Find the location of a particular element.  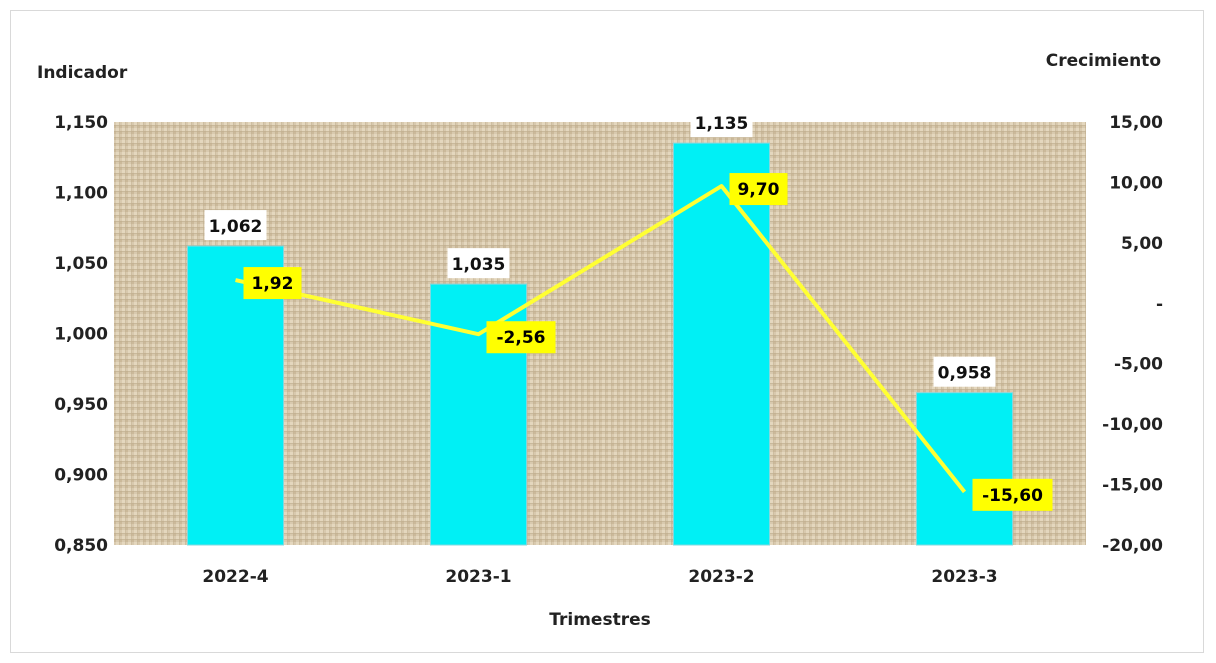

y-left-tick-label: 1,050 is located at coordinates (81, 264).